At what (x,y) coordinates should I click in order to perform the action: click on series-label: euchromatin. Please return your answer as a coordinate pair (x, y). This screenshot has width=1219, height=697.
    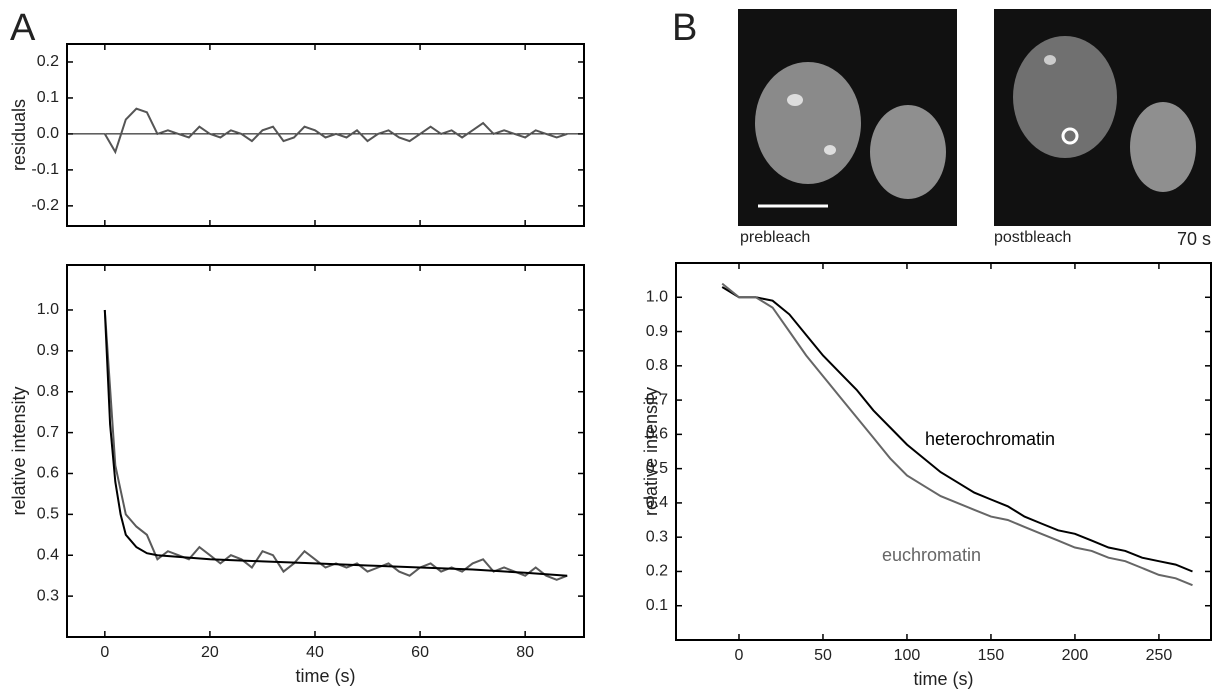
    Looking at the image, I should click on (931, 555).